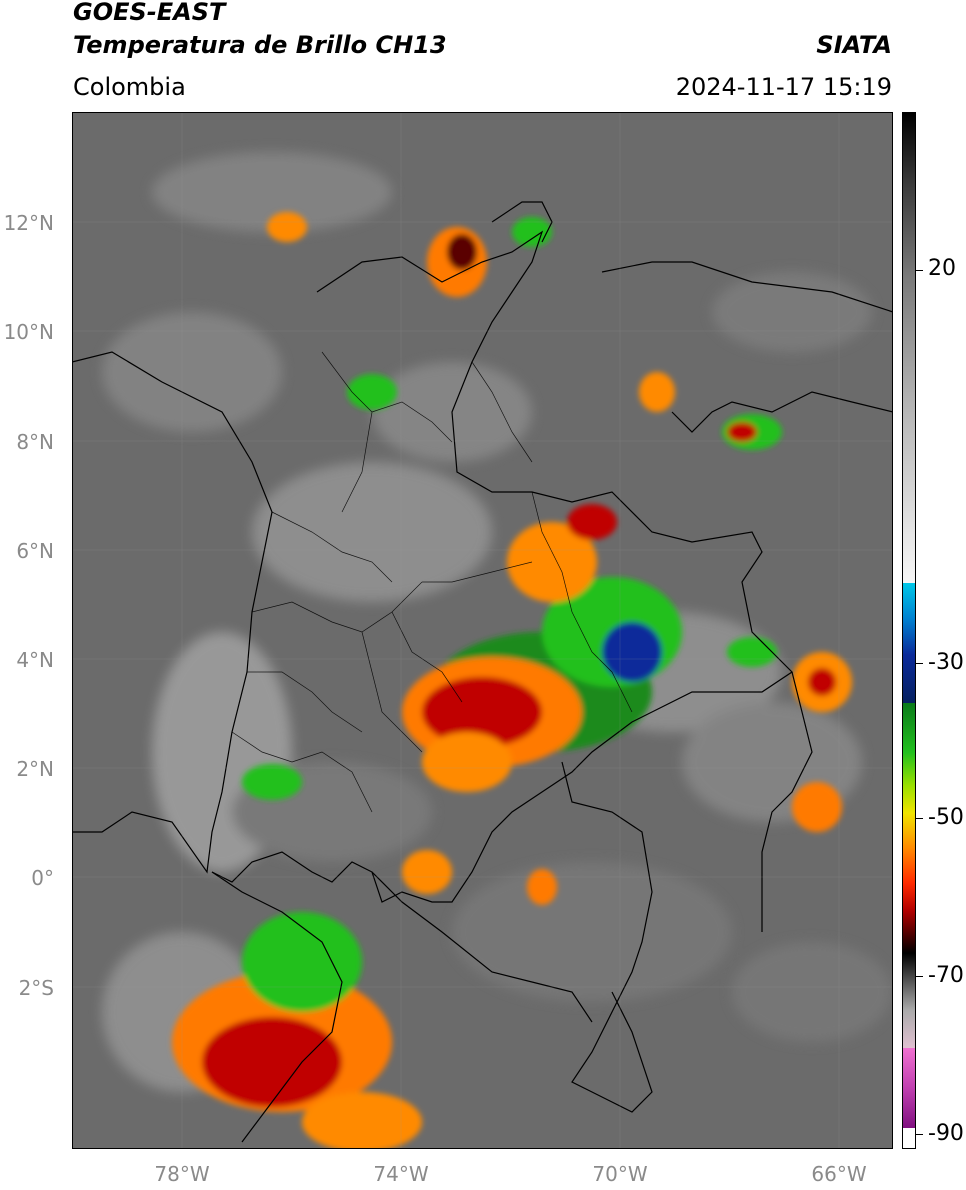 This screenshot has width=966, height=1190. I want to click on datetime-label: 2024-11-17 15:19, so click(783, 87).